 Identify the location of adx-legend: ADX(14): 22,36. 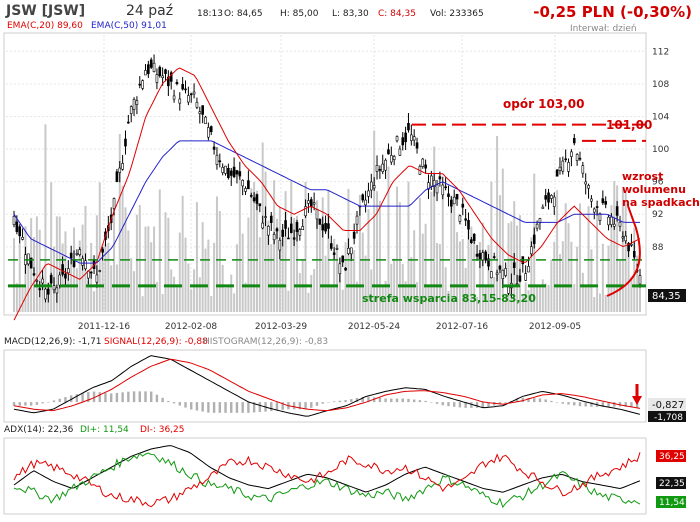
(39, 430).